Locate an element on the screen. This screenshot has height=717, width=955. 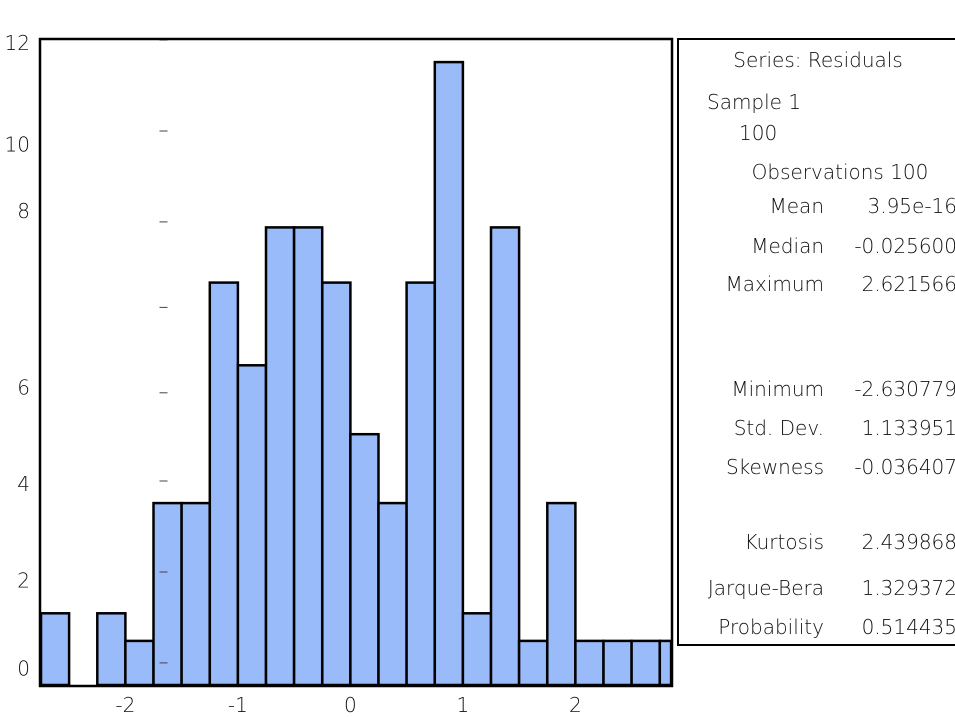
stat-row: Jarque-Bera 1.329372 is located at coordinates (817, 589).